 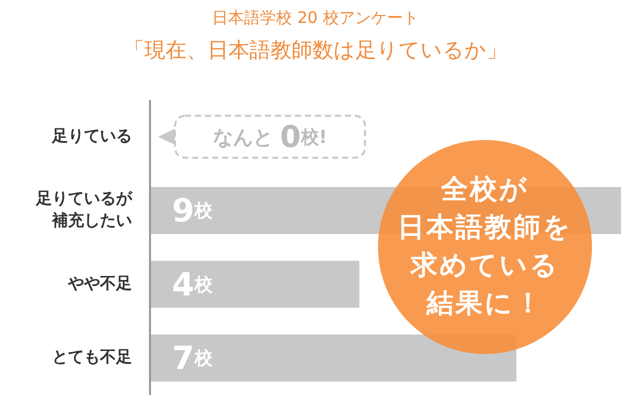 I want to click on y-tick-label: 足りているが補充したい, so click(x=84, y=209).